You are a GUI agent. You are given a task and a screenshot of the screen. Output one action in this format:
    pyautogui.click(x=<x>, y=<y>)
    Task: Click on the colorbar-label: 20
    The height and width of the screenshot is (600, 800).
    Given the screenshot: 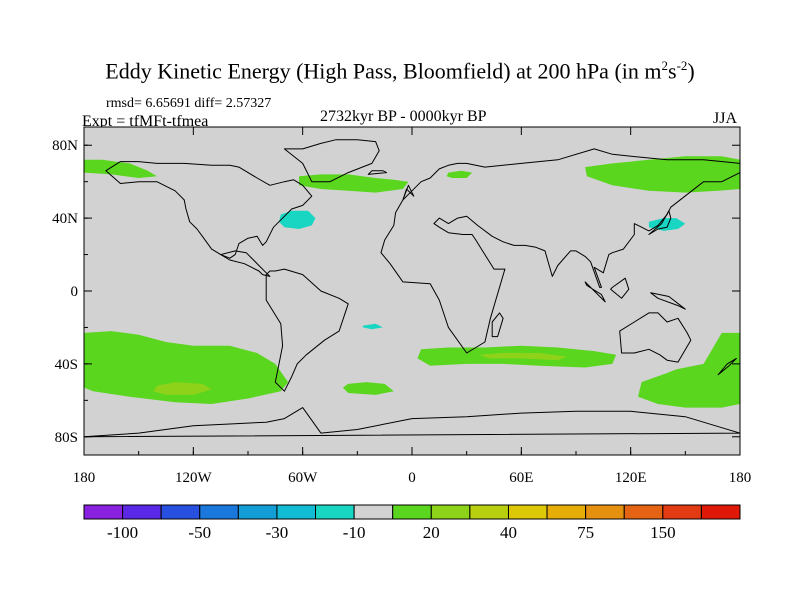 What is the action you would take?
    pyautogui.click(x=431, y=532)
    